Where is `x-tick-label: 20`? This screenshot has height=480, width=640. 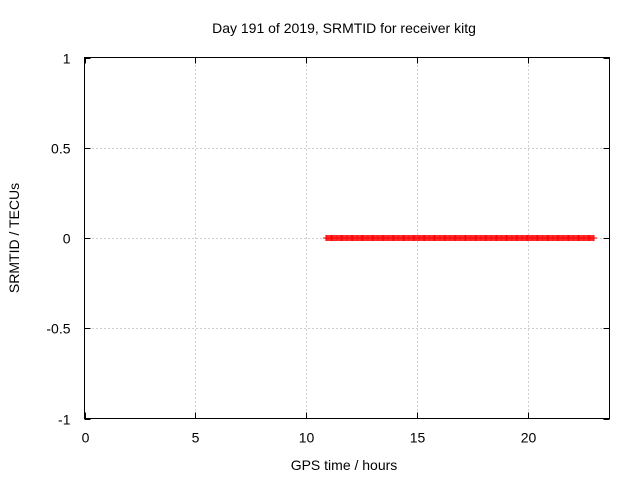 x-tick-label: 20 is located at coordinates (529, 438).